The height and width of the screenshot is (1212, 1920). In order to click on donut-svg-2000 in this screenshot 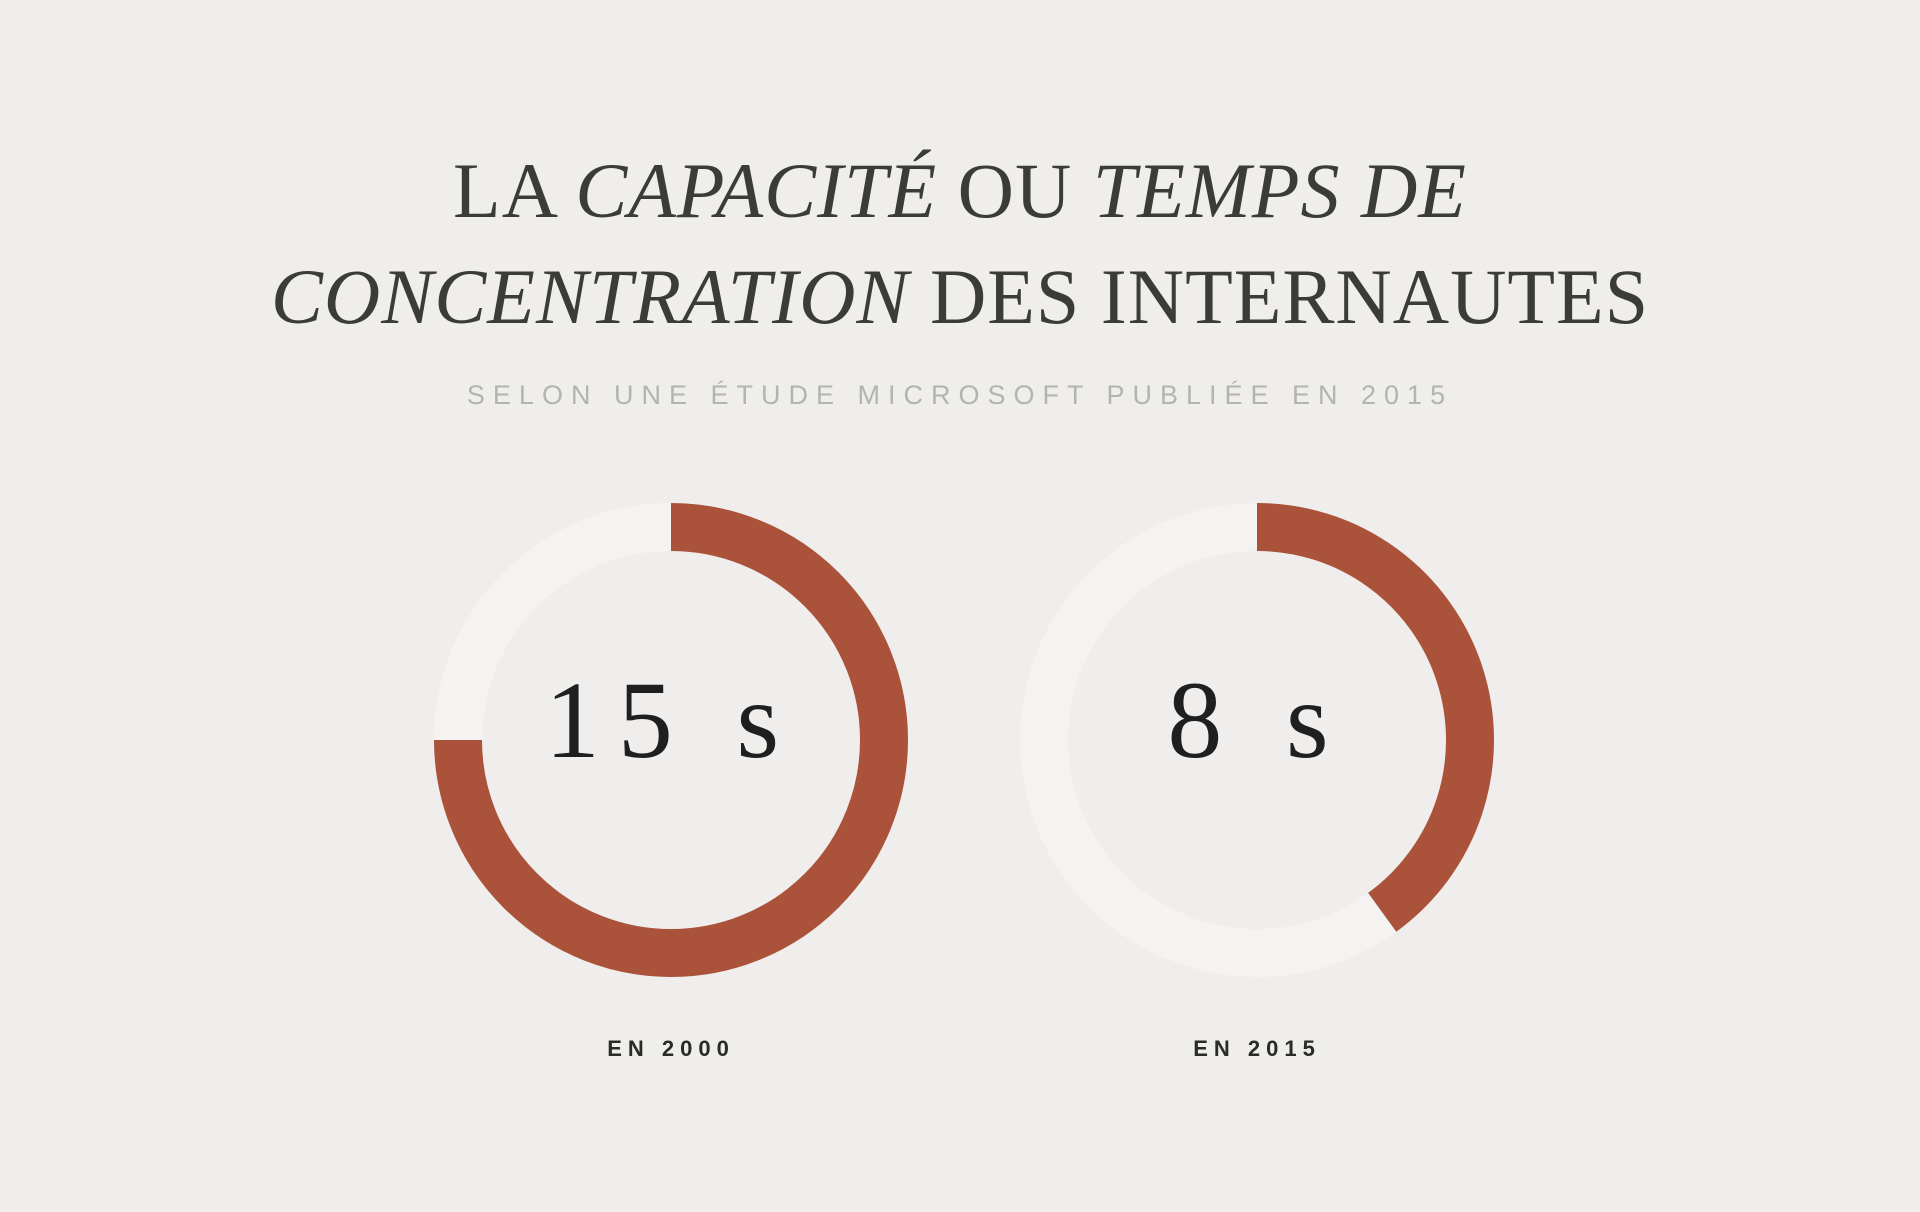, I will do `click(671, 740)`.